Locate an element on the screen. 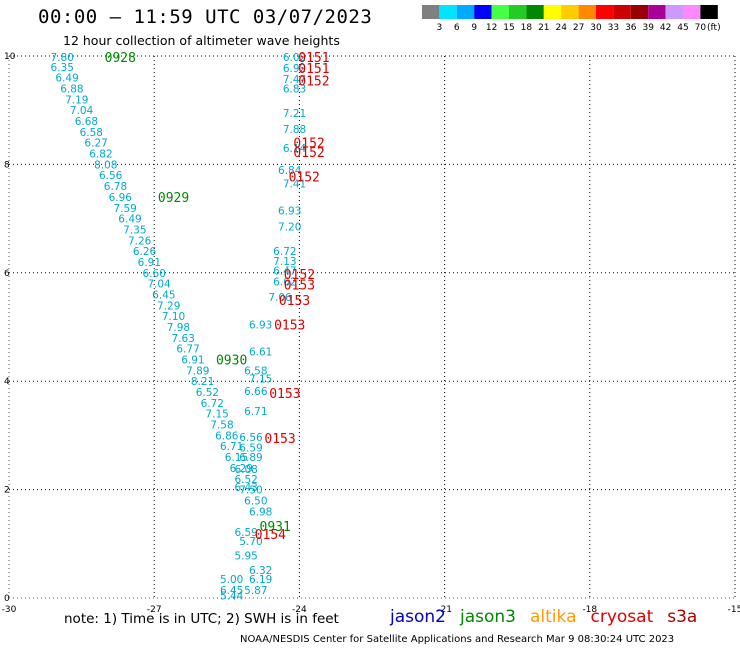 The height and width of the screenshot is (650, 740). swh-value-label: 6.66 is located at coordinates (256, 392).